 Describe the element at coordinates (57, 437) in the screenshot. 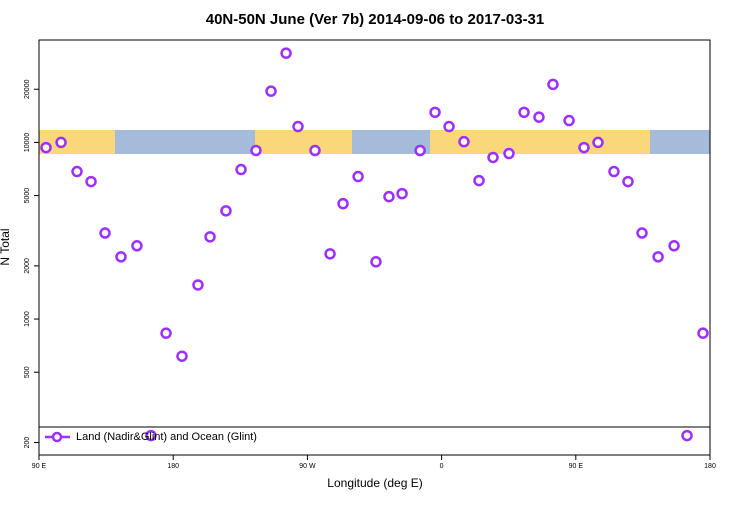

I see `legend-marker` at that location.